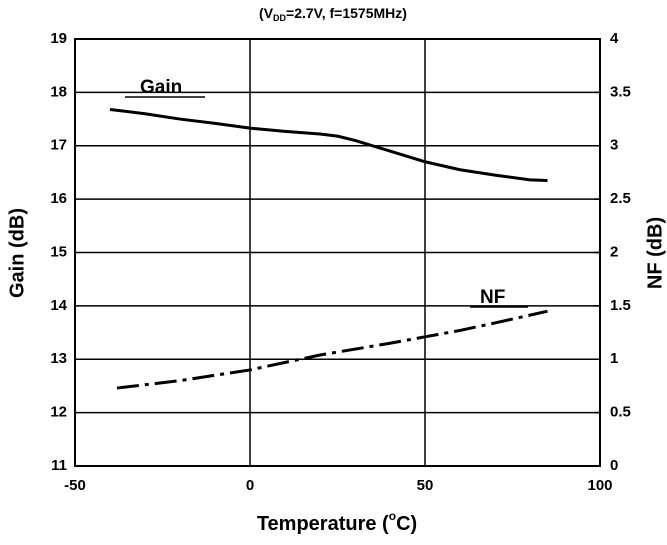 The height and width of the screenshot is (545, 667). I want to click on y-tick-label: 14, so click(58, 305).